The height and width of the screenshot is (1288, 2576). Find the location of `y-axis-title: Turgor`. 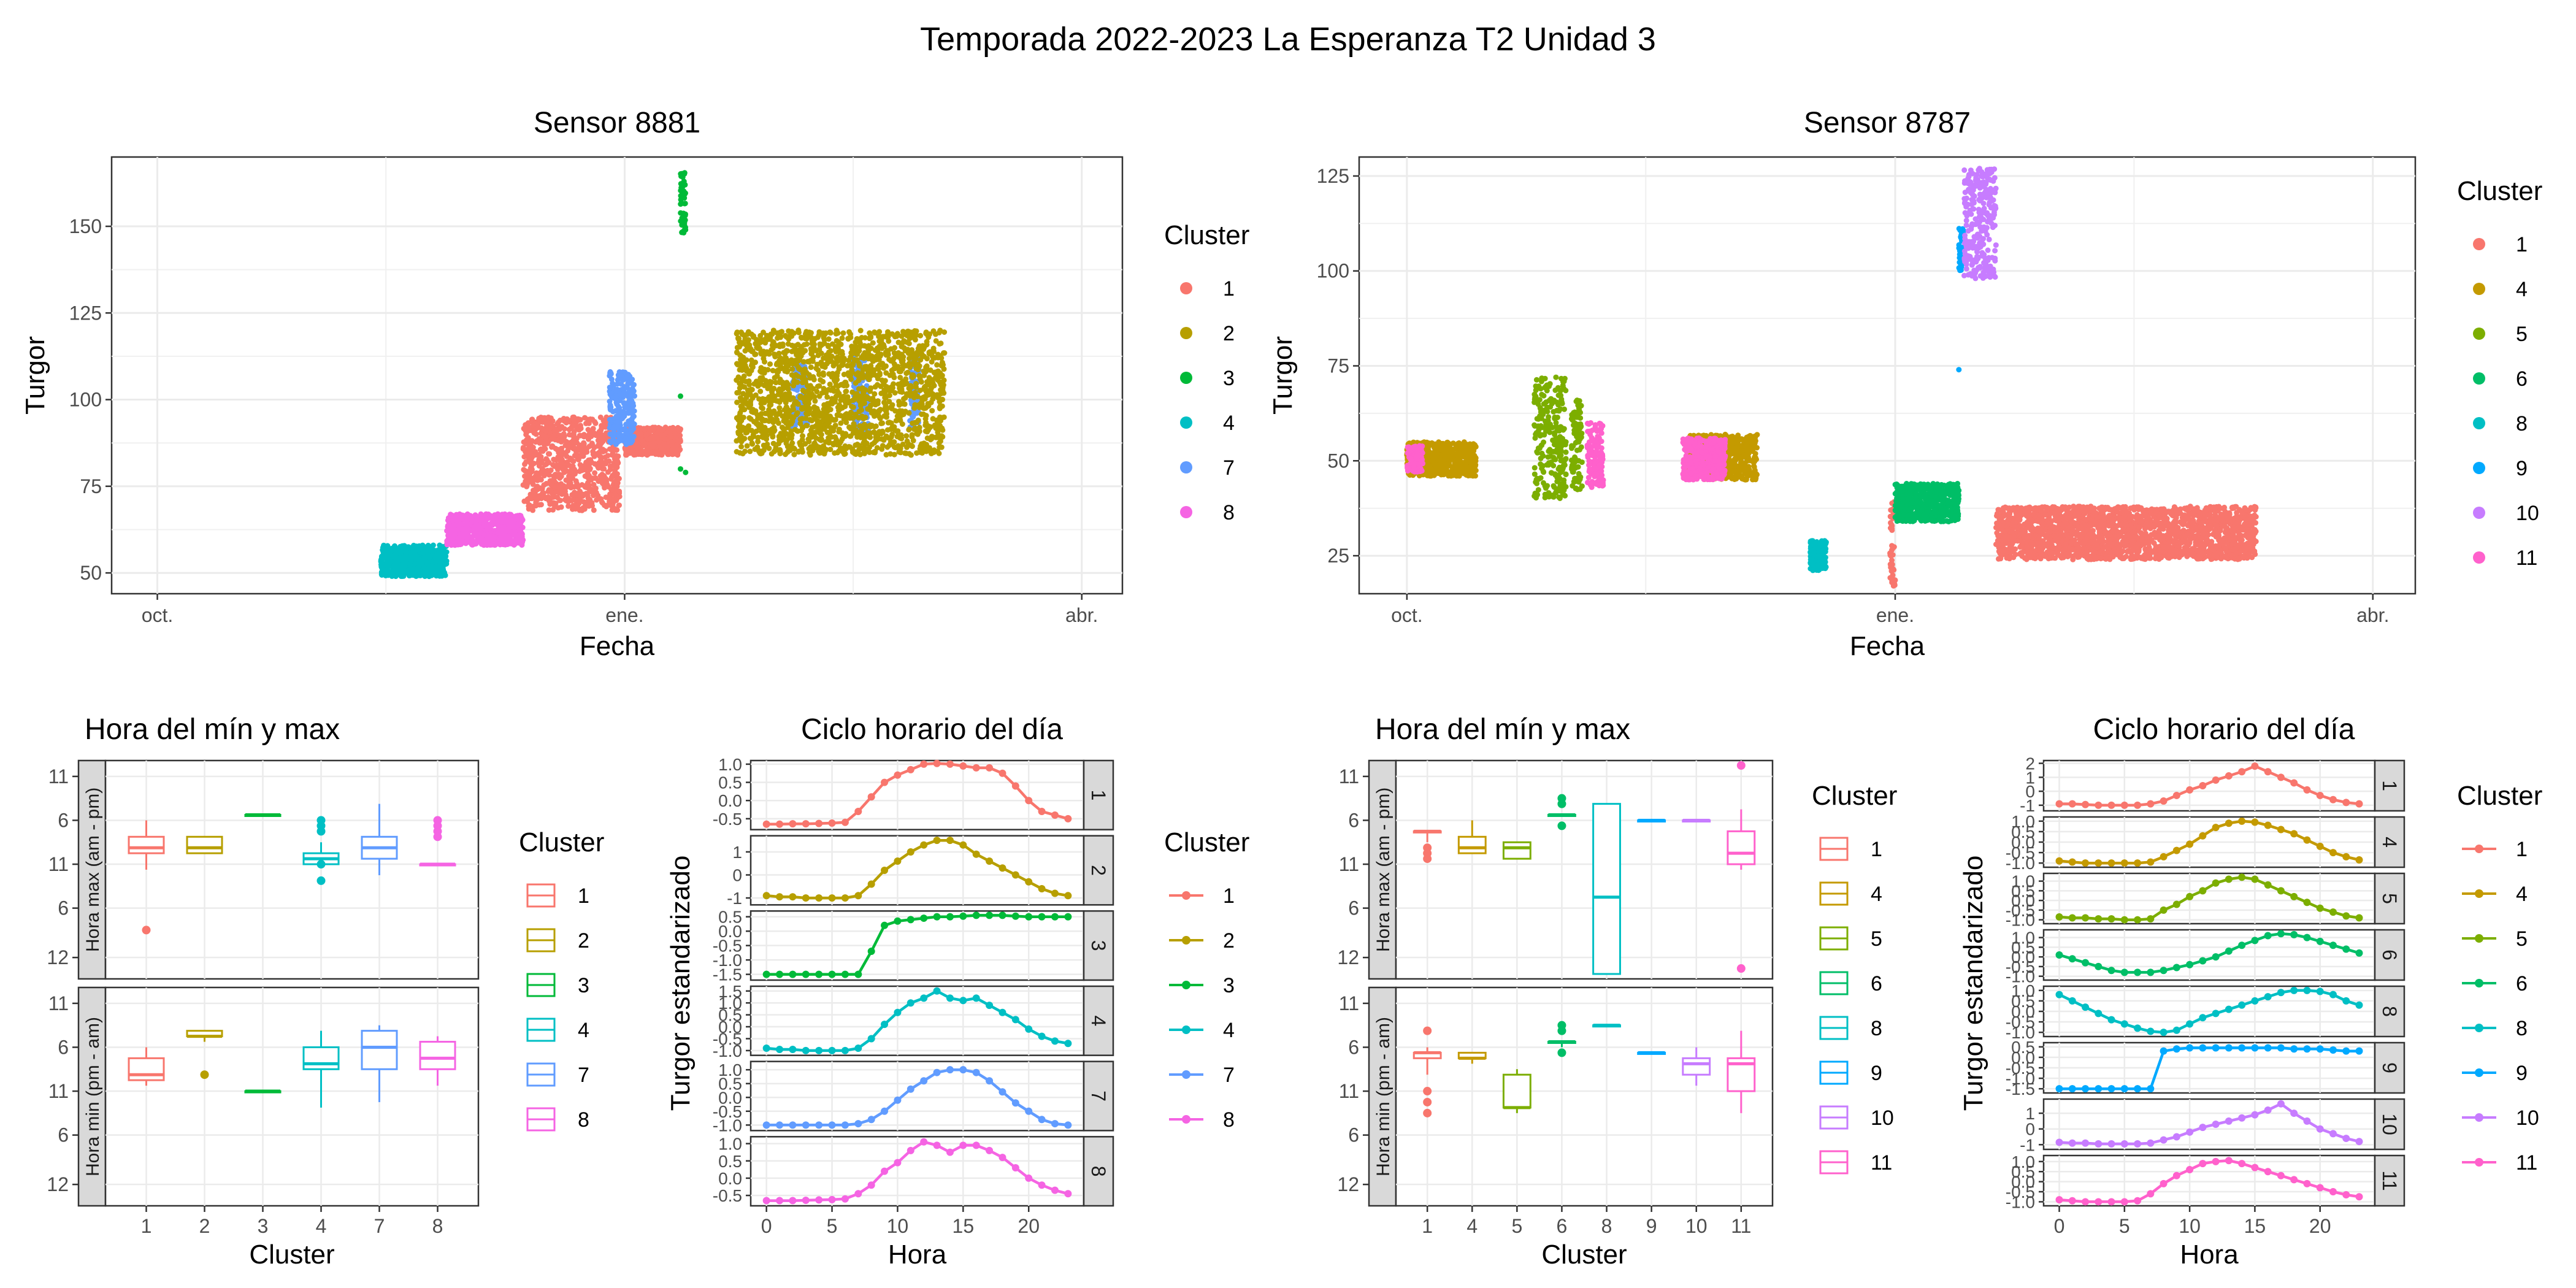

y-axis-title: Turgor is located at coordinates (1283, 375).